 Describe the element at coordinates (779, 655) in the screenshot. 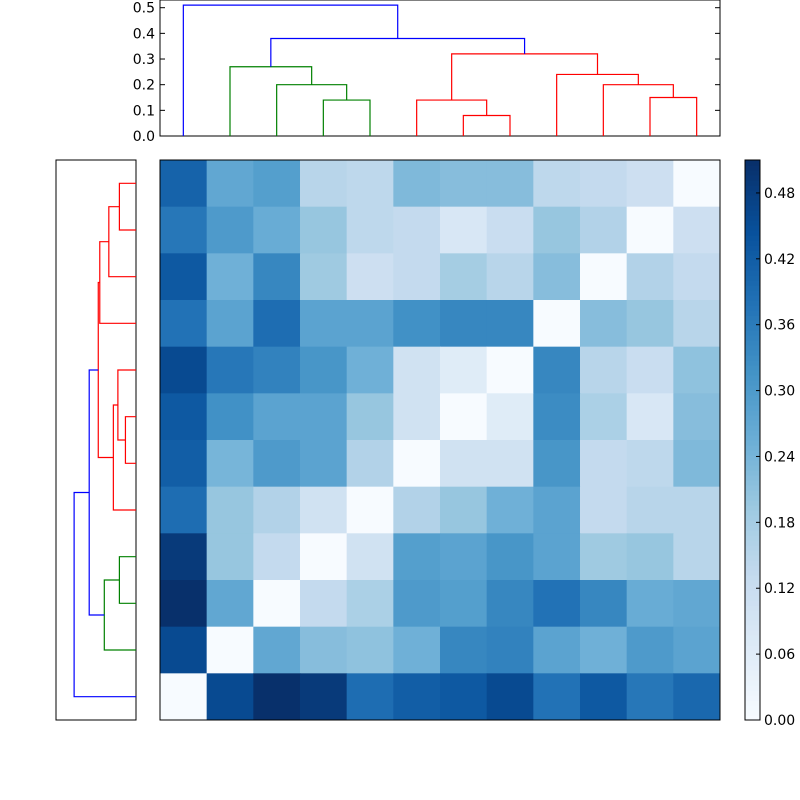

I see `colorbar-tick-label: 0.06` at that location.